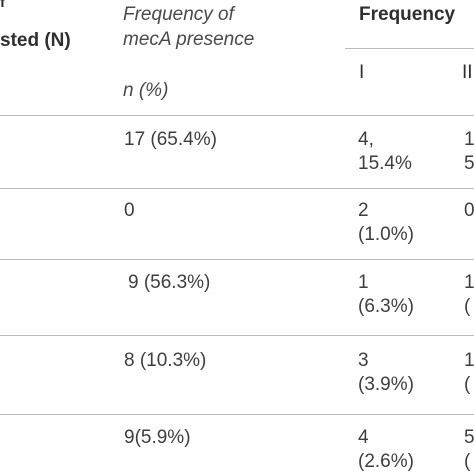 This screenshot has height=474, width=474. I want to click on row3-mecA: 9 (56.3%), so click(169, 282).